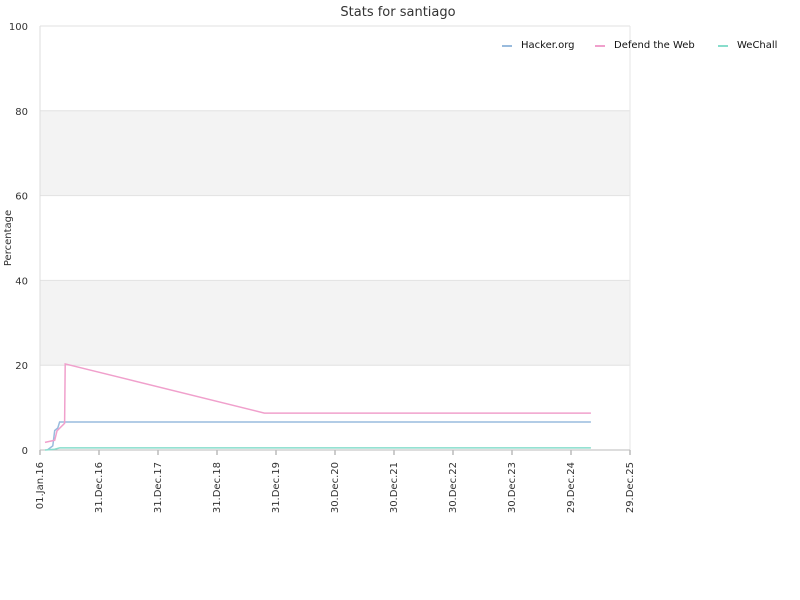  Describe the element at coordinates (158, 487) in the screenshot. I see `x-tick-label: 31.Dec.17` at that location.